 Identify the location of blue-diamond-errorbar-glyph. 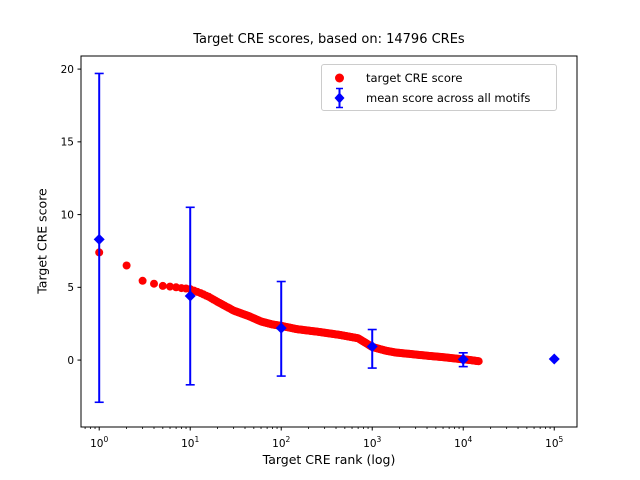
(339, 98).